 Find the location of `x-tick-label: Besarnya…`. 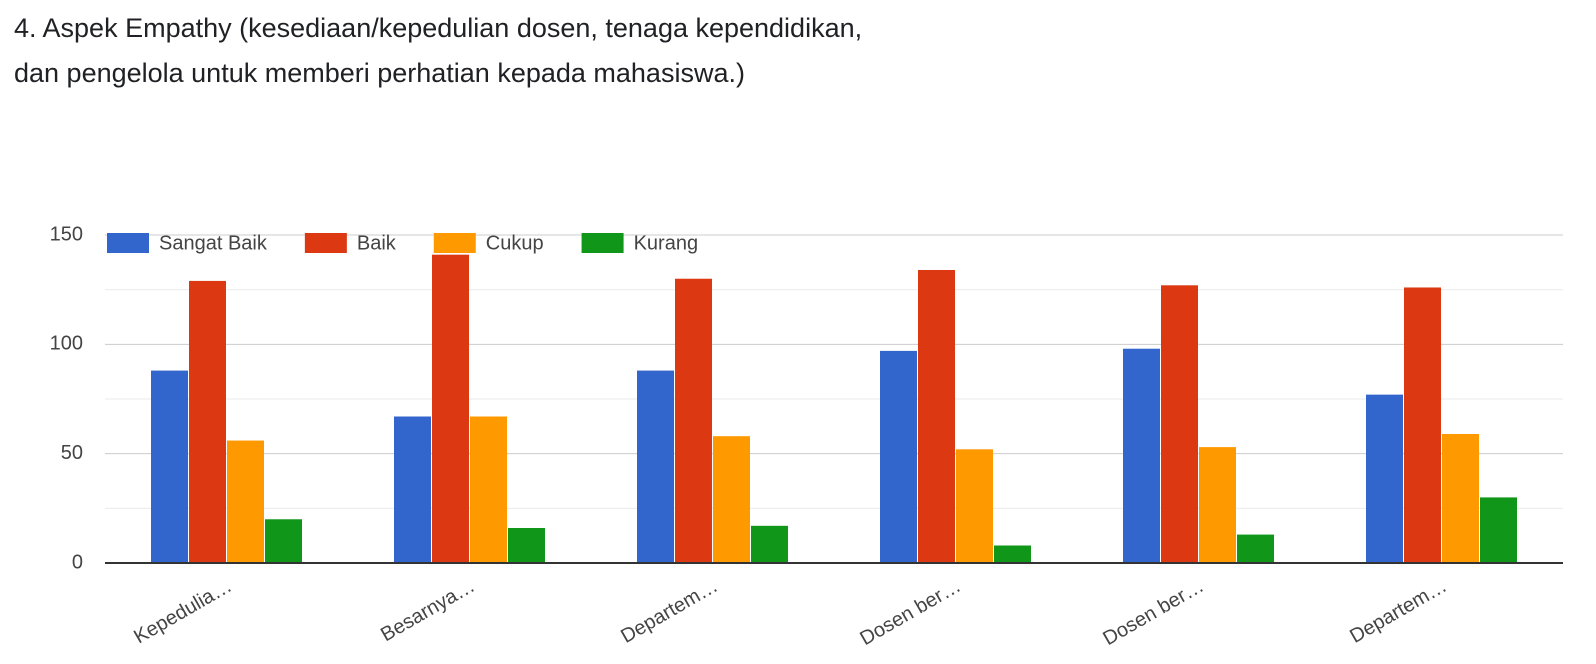

x-tick-label: Besarnya… is located at coordinates (427, 610).